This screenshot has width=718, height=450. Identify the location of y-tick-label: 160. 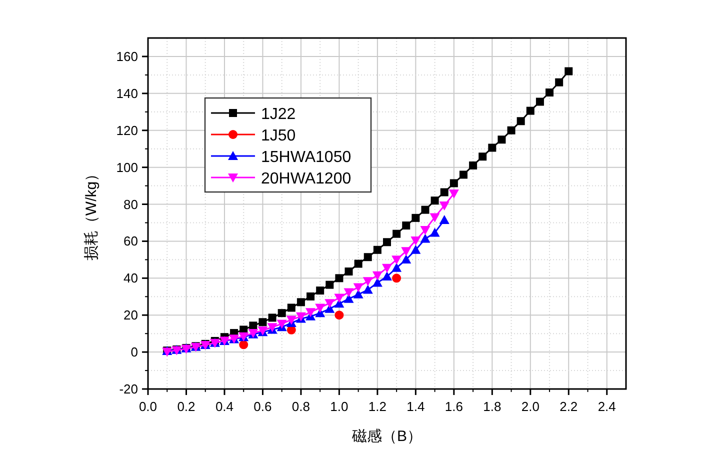
(127, 56).